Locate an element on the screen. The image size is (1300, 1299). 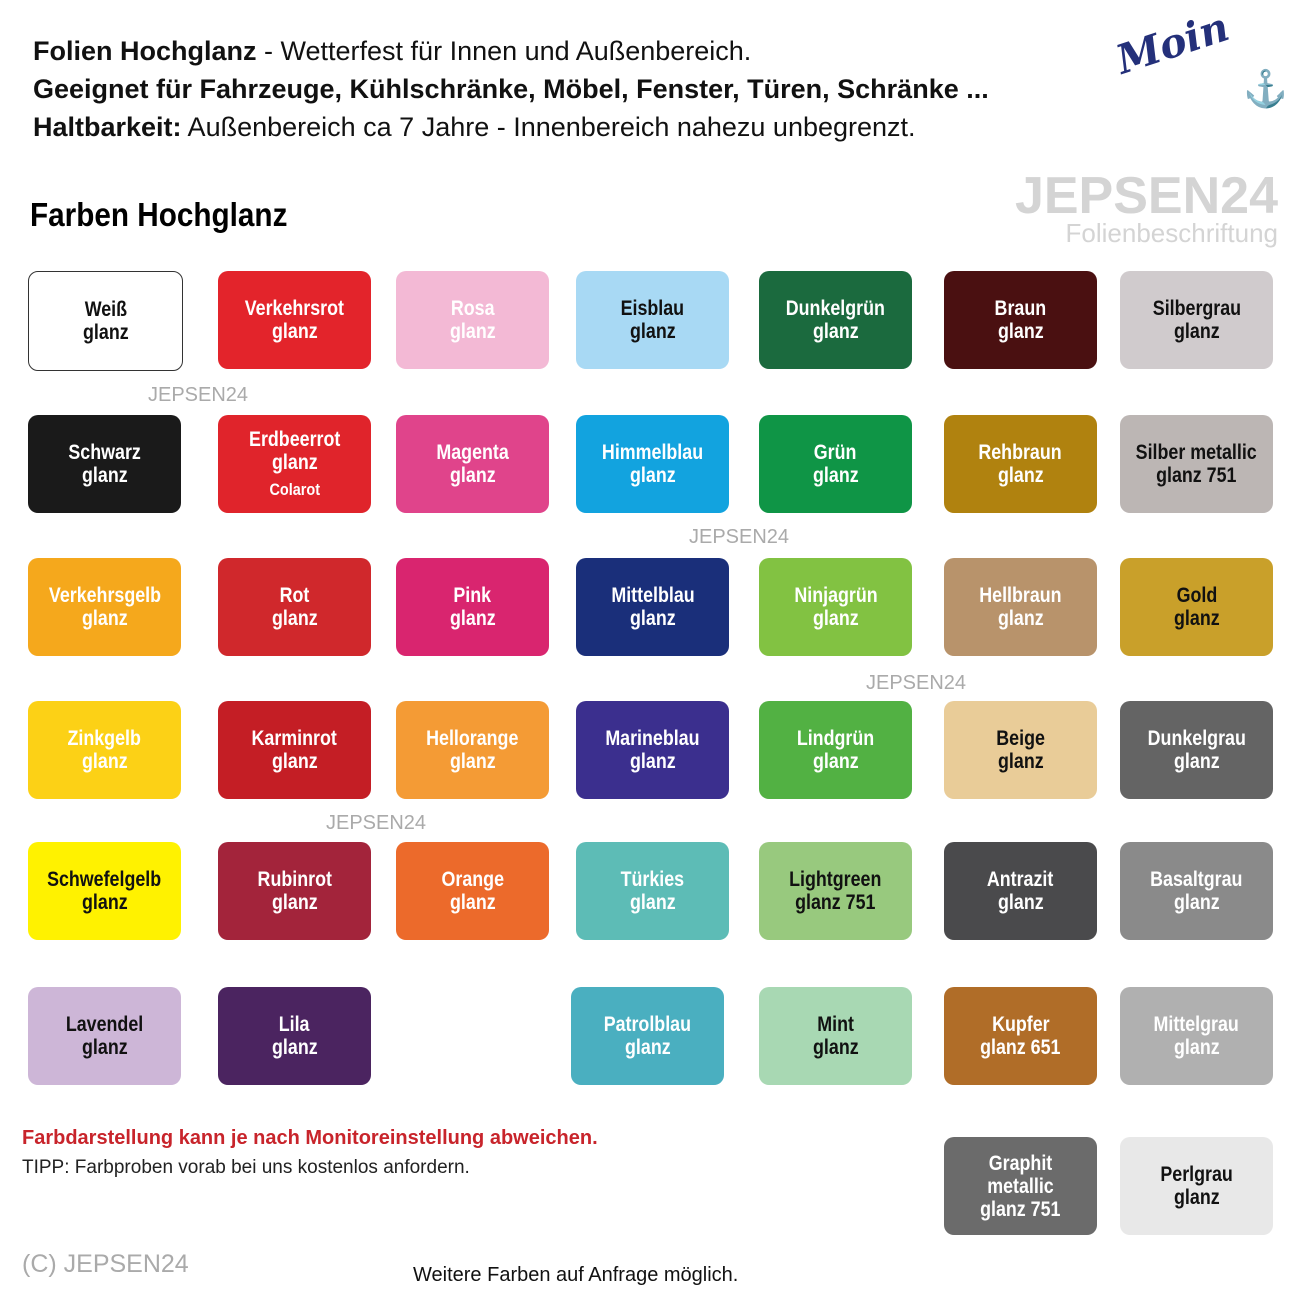
swatch-label: Schwefelgelb is located at coordinates (104, 879).